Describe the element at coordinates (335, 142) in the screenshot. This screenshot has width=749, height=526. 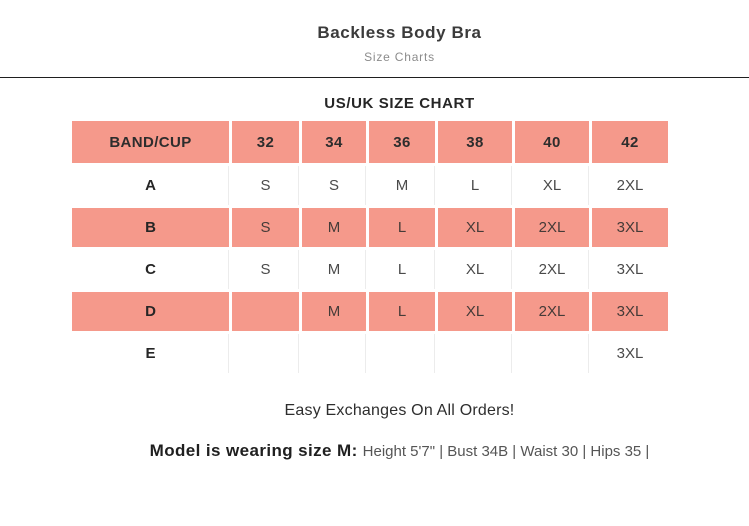
I see `band-size-column-header: 34` at that location.